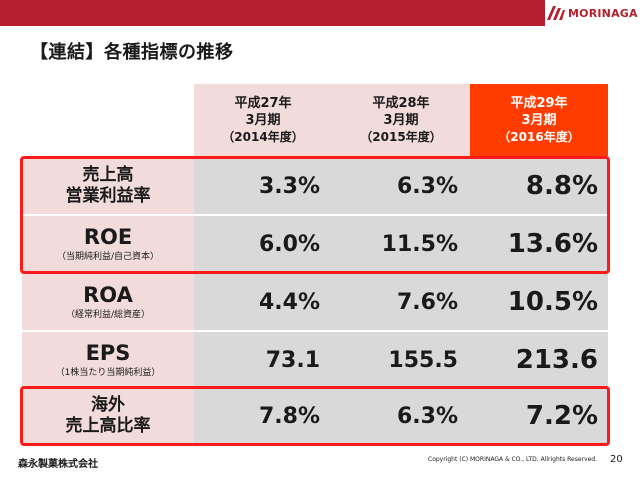 Image resolution: width=640 pixels, height=480 pixels. What do you see at coordinates (603, 13) in the screenshot?
I see `logo-wordmark: MORINAGA` at bounding box center [603, 13].